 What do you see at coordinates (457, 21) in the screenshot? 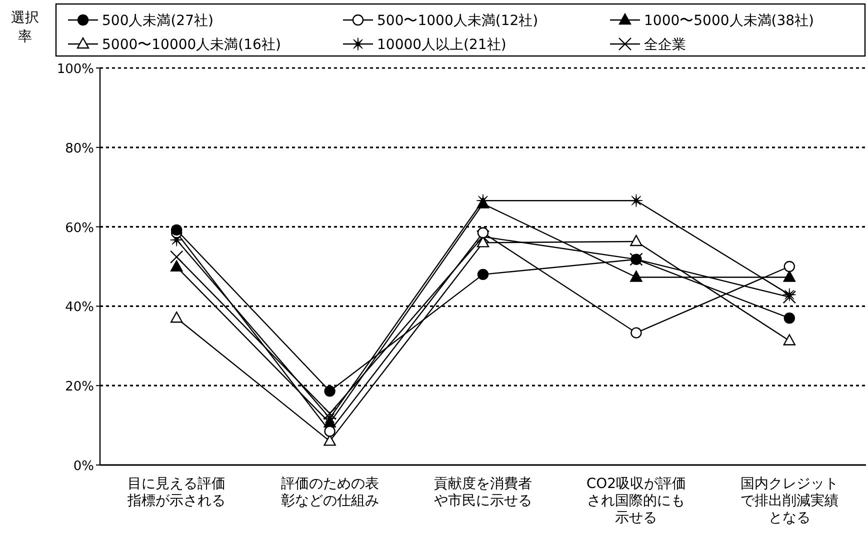
I see `legend-label: 500〜1000人未満(12社)` at bounding box center [457, 21].